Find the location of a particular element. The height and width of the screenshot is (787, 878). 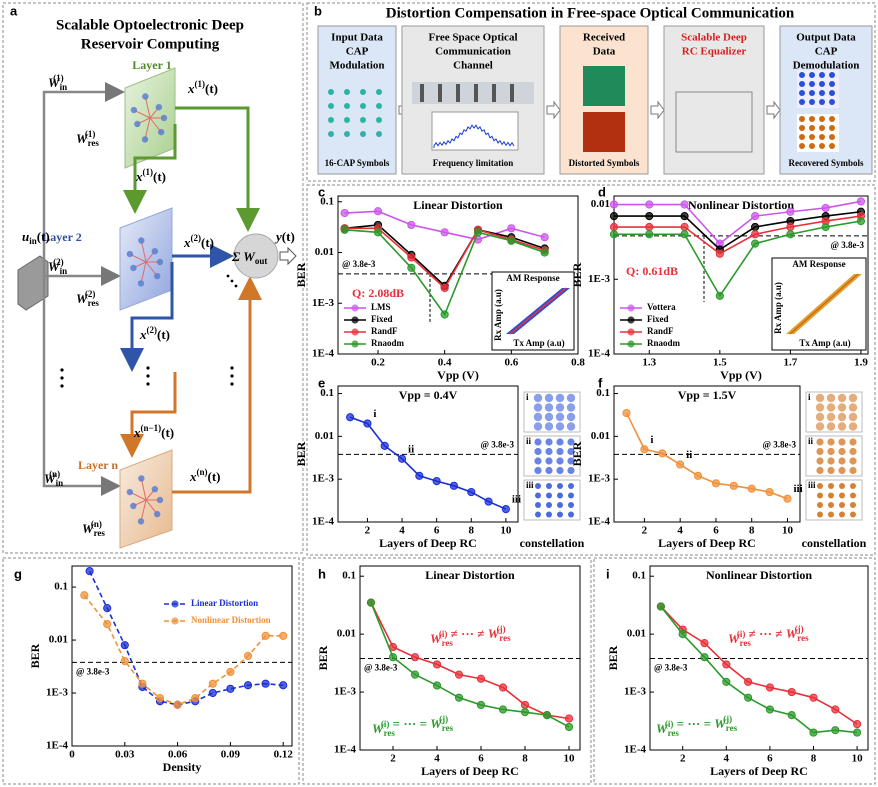

chart-title: Vpp = 0.4V is located at coordinates (428, 395).